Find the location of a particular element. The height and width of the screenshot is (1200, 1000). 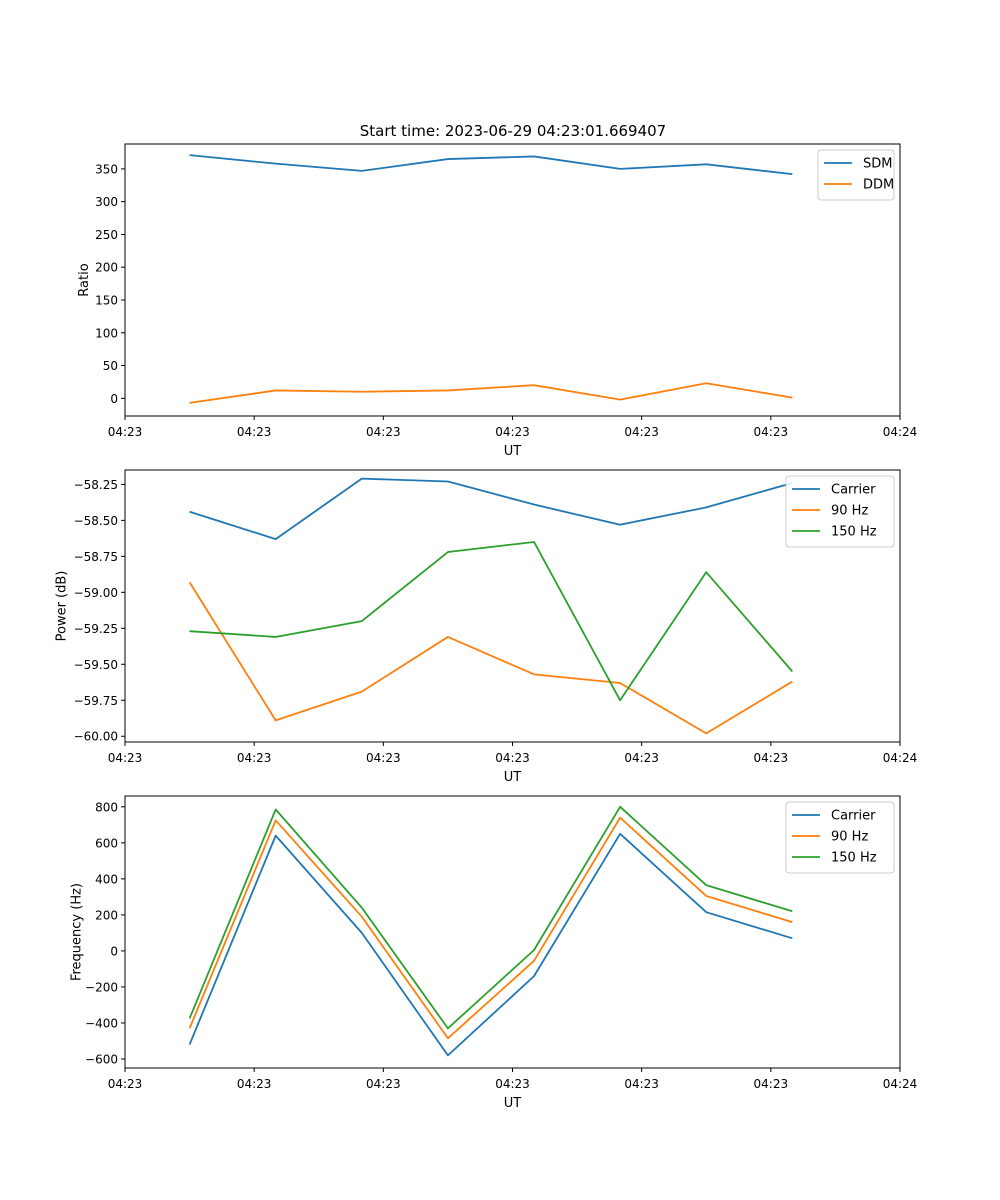

y-tick-label: −58.25 is located at coordinates (96, 485).